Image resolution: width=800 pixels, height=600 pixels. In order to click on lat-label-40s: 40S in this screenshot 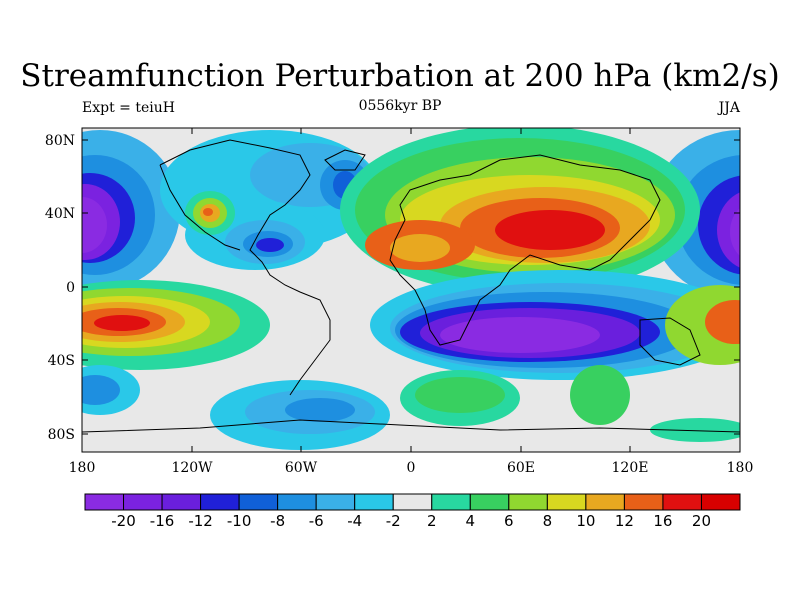, I will do `click(61, 361)`.